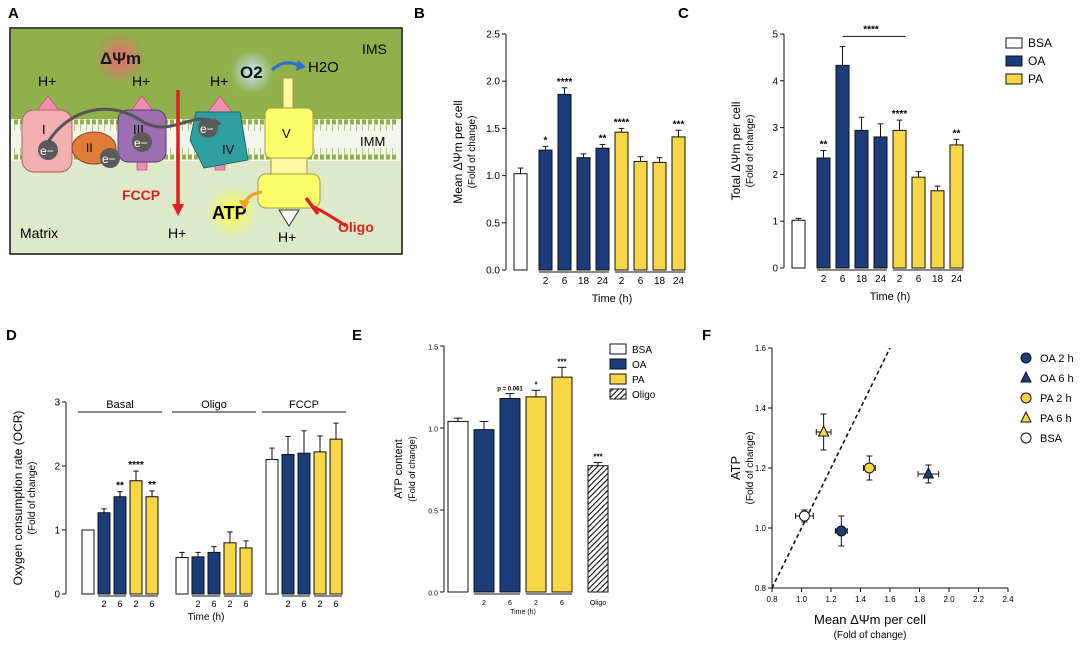 The height and width of the screenshot is (646, 1084). I want to click on atp-label: ATP, so click(229, 213).